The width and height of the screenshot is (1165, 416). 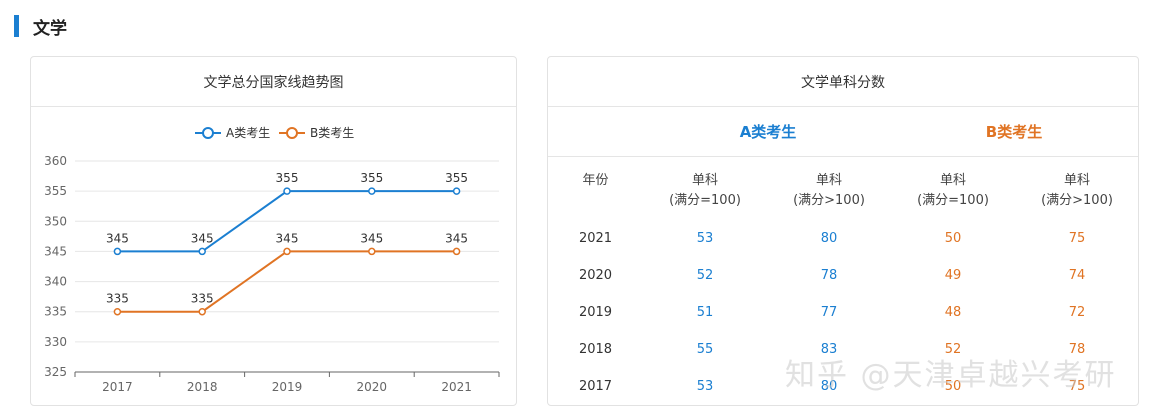 What do you see at coordinates (55, 312) in the screenshot?
I see `y-tick-label: 335` at bounding box center [55, 312].